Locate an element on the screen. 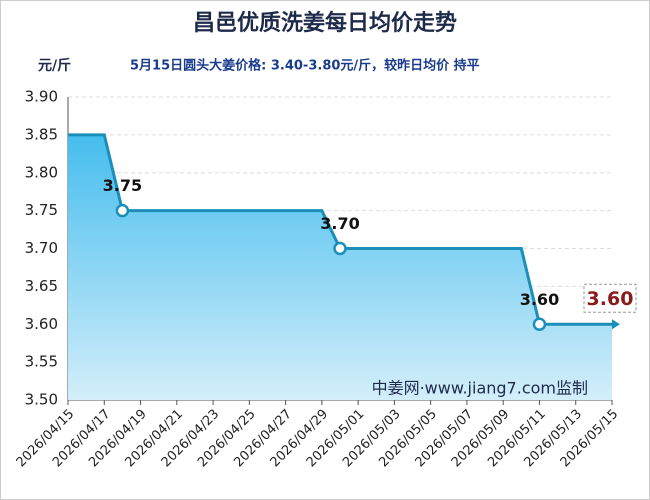 Image resolution: width=650 pixels, height=500 pixels. y-tick-label: 3.90 is located at coordinates (41, 97).